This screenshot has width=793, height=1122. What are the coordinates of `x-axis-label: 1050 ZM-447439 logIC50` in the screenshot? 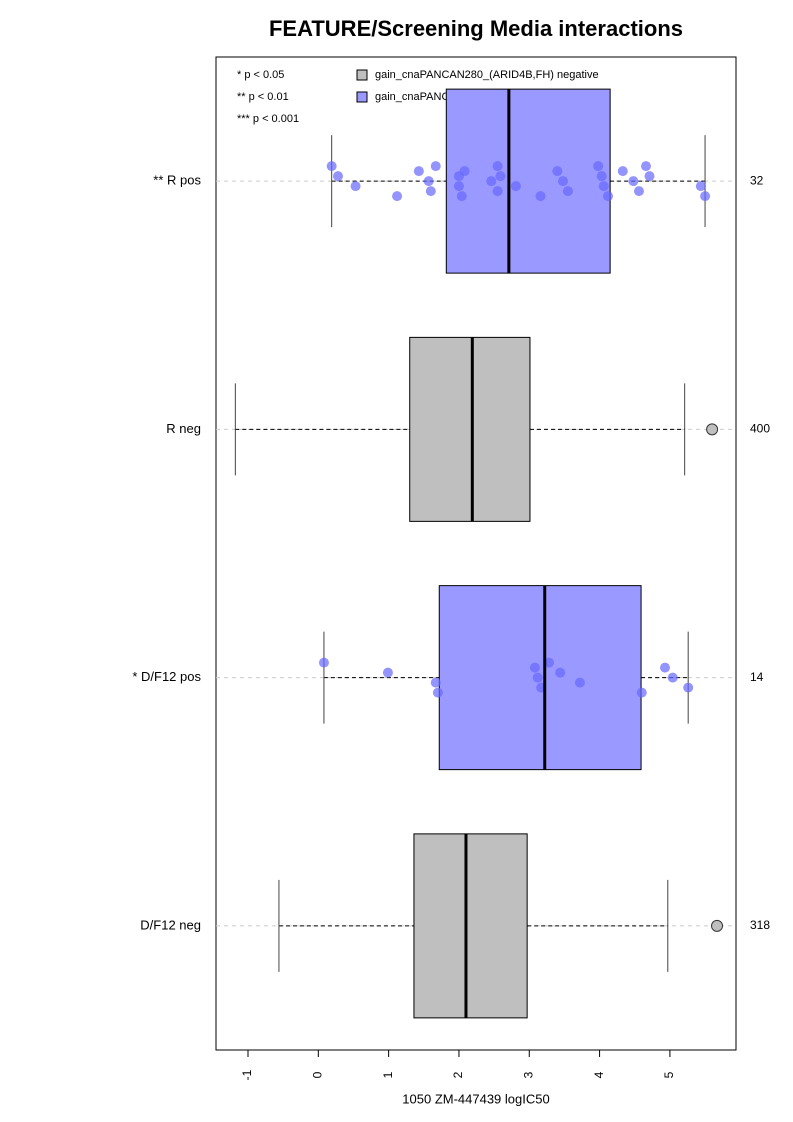 It's located at (475, 1098).